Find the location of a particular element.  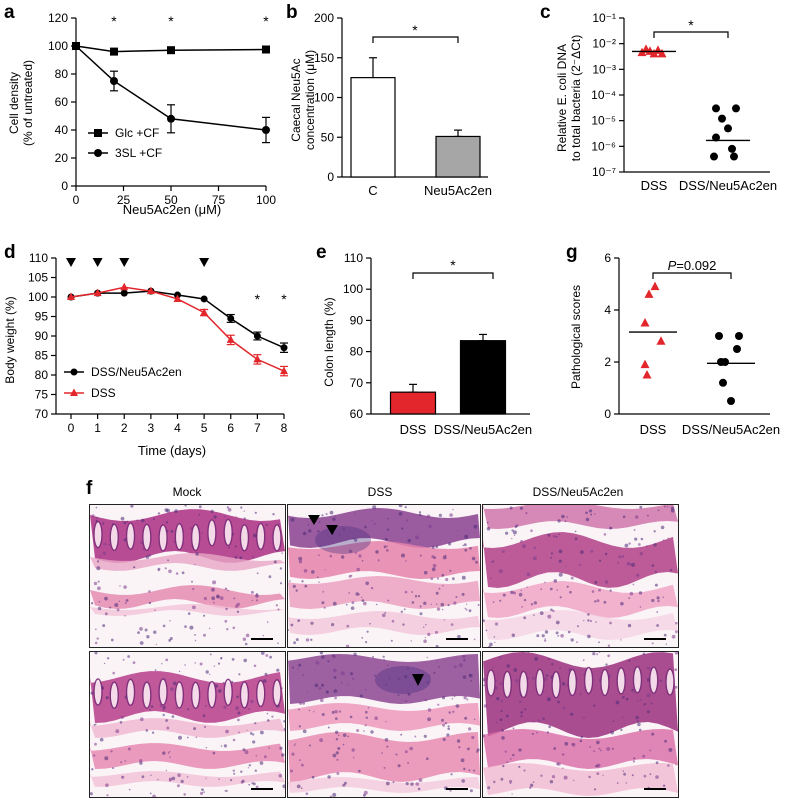

sig-g: P=0.092 is located at coordinates (692, 265).